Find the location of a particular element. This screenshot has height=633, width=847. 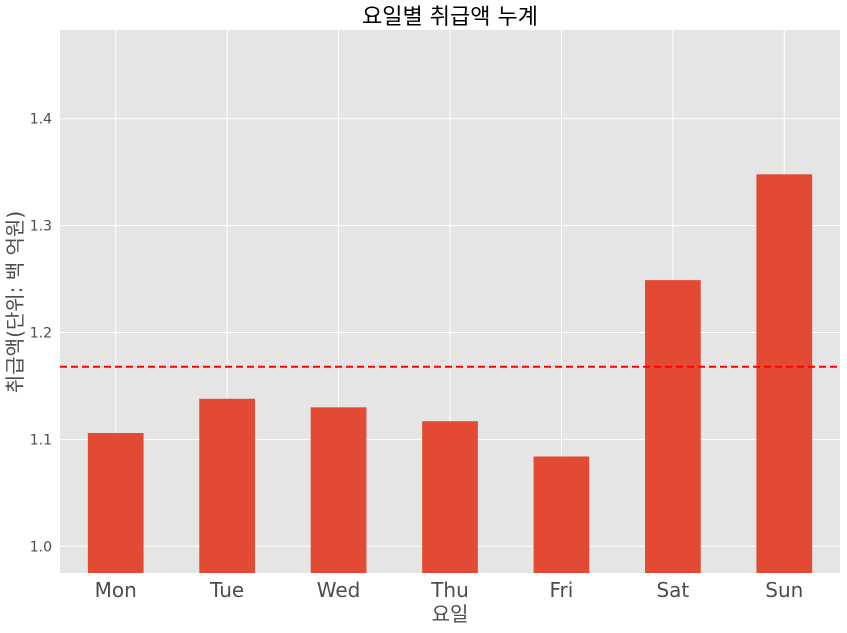

bar-tue is located at coordinates (227, 485).